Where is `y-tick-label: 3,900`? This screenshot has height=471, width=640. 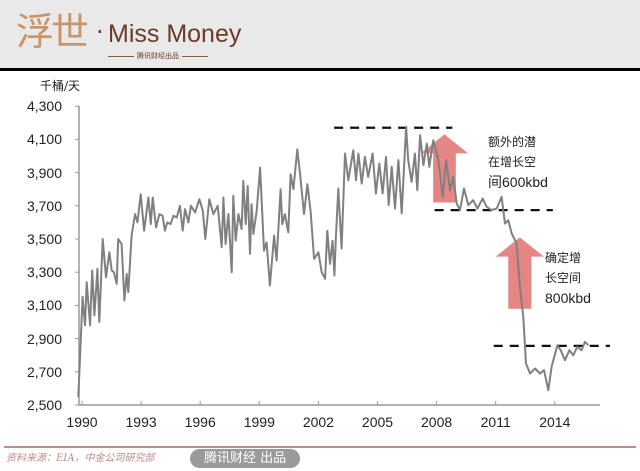 y-tick-label: 3,900 is located at coordinates (44, 172).